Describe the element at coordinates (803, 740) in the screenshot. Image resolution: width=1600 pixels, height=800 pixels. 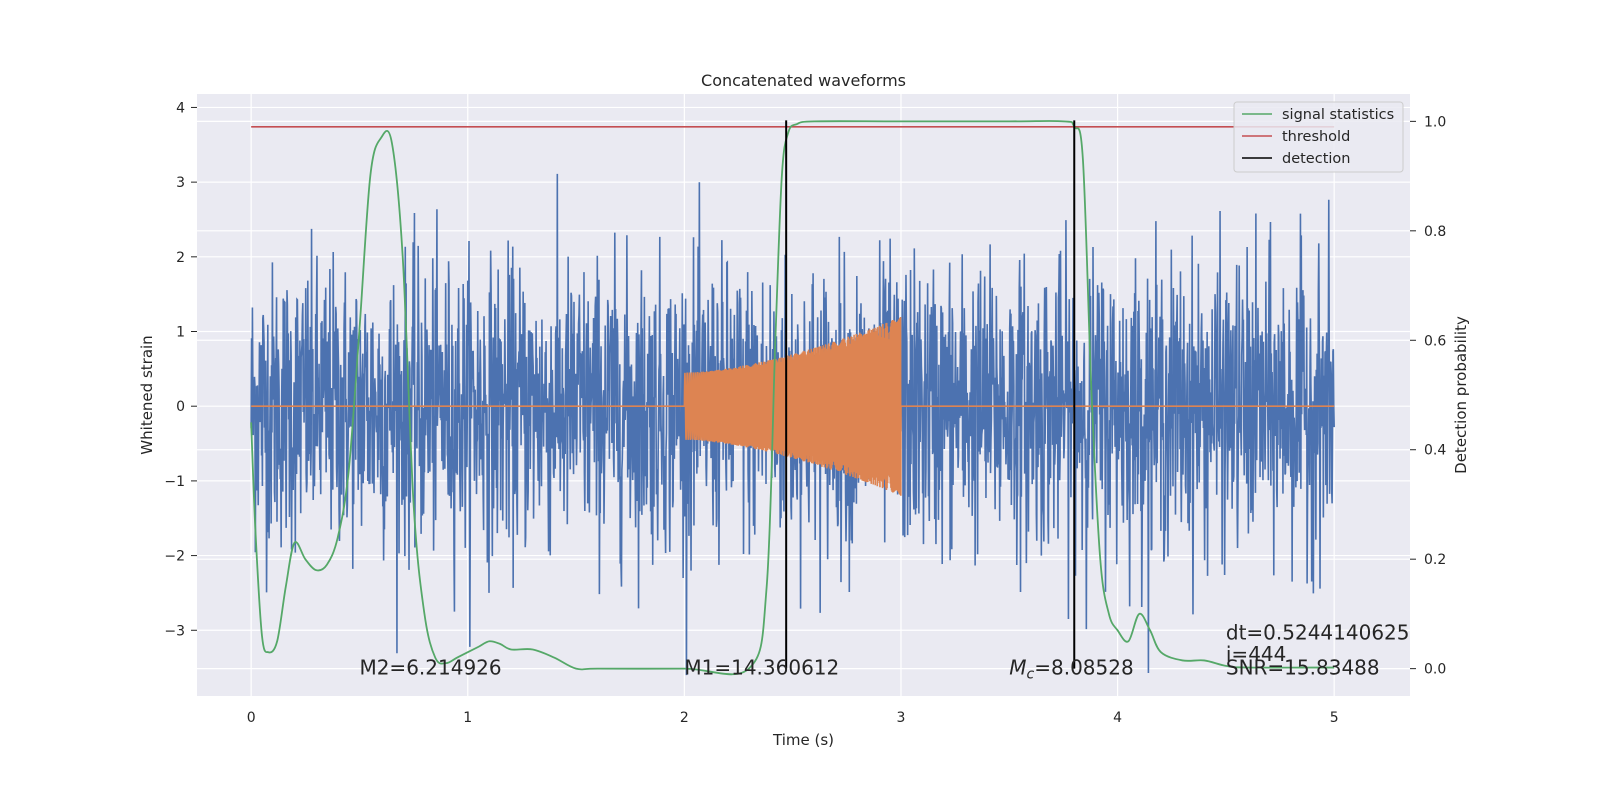
I see `x-axis-label: Time (s)` at that location.